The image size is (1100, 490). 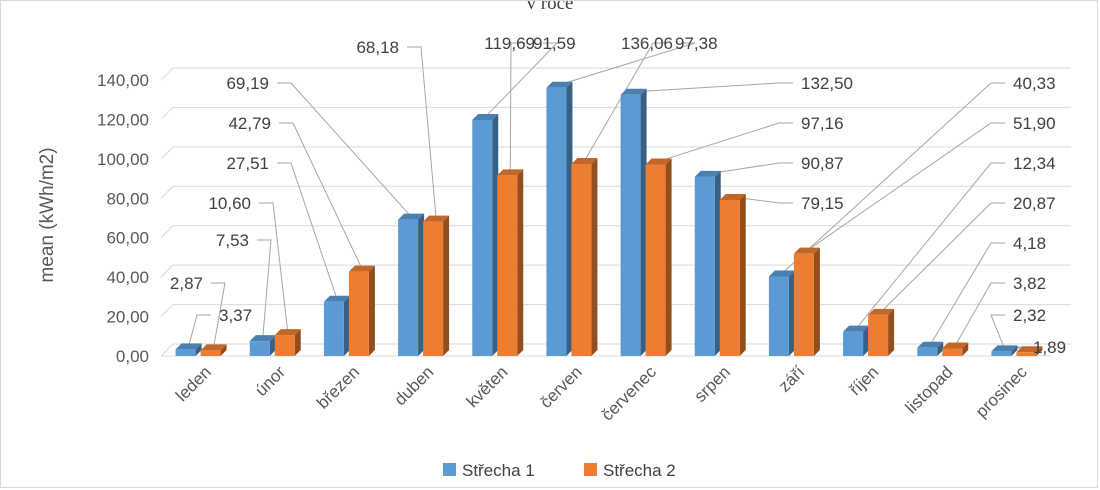 What do you see at coordinates (1034, 163) in the screenshot?
I see `data-label: 12,34` at bounding box center [1034, 163].